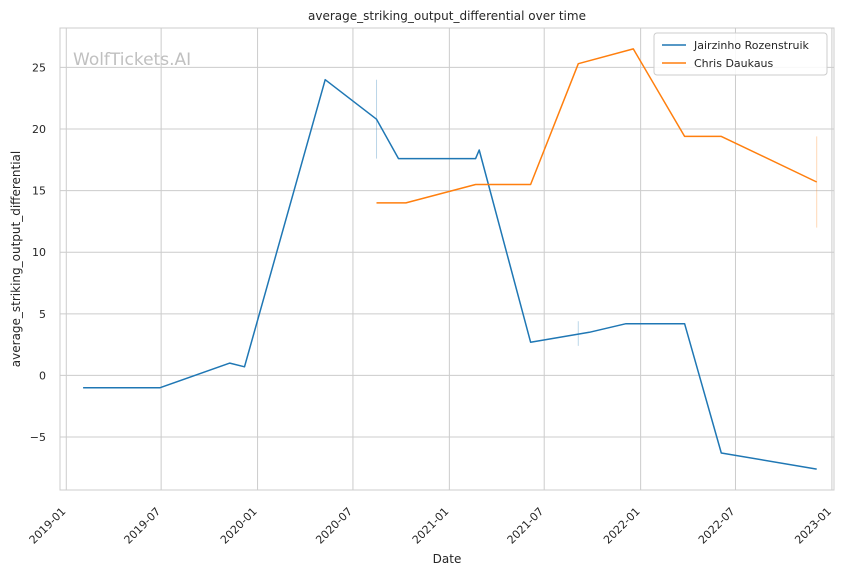 The width and height of the screenshot is (843, 575). Describe the element at coordinates (42, 375) in the screenshot. I see `y-tick-label: 0` at that location.